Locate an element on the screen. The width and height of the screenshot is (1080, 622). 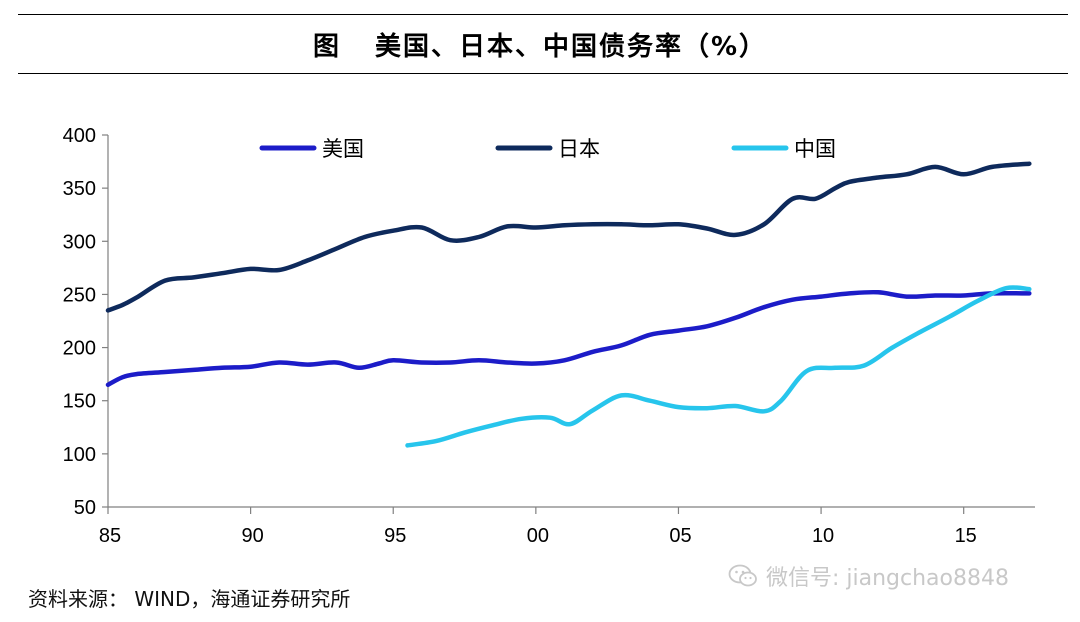
x-tick-label: 00 is located at coordinates (538, 536).